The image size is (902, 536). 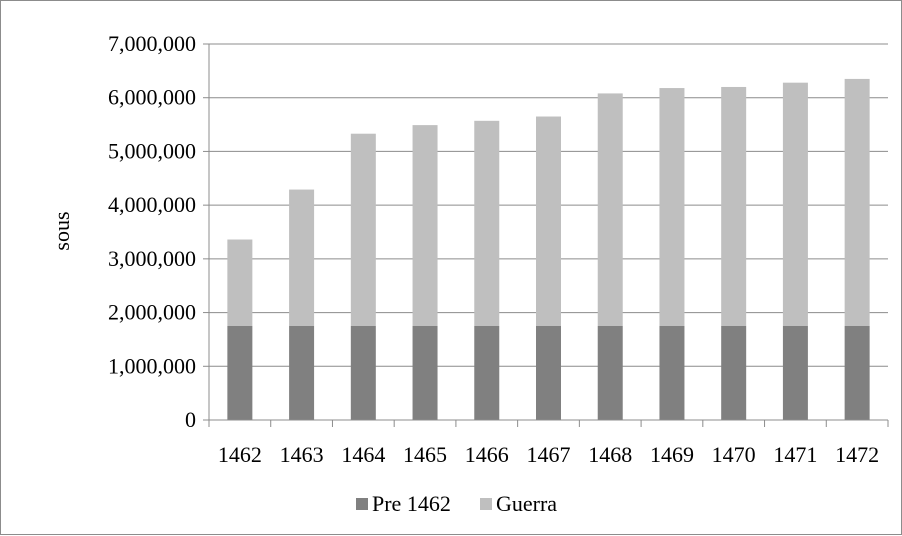 I want to click on y-tick-label: 2,000,000, so click(x=152, y=312).